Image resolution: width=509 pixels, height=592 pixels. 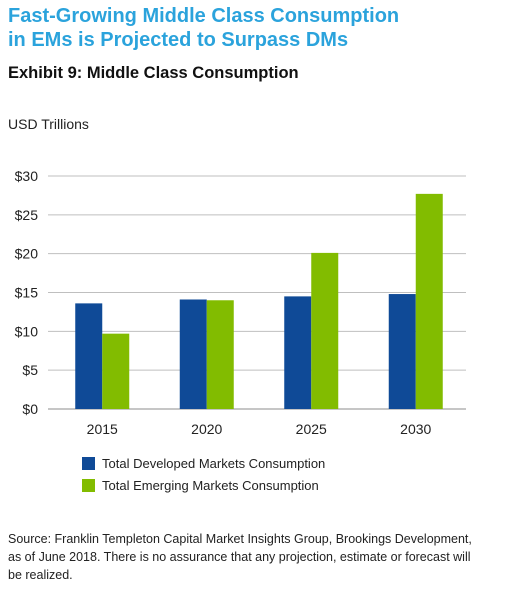 I want to click on legend-label-emerging: Total Emerging Markets Consumption, so click(x=210, y=485).